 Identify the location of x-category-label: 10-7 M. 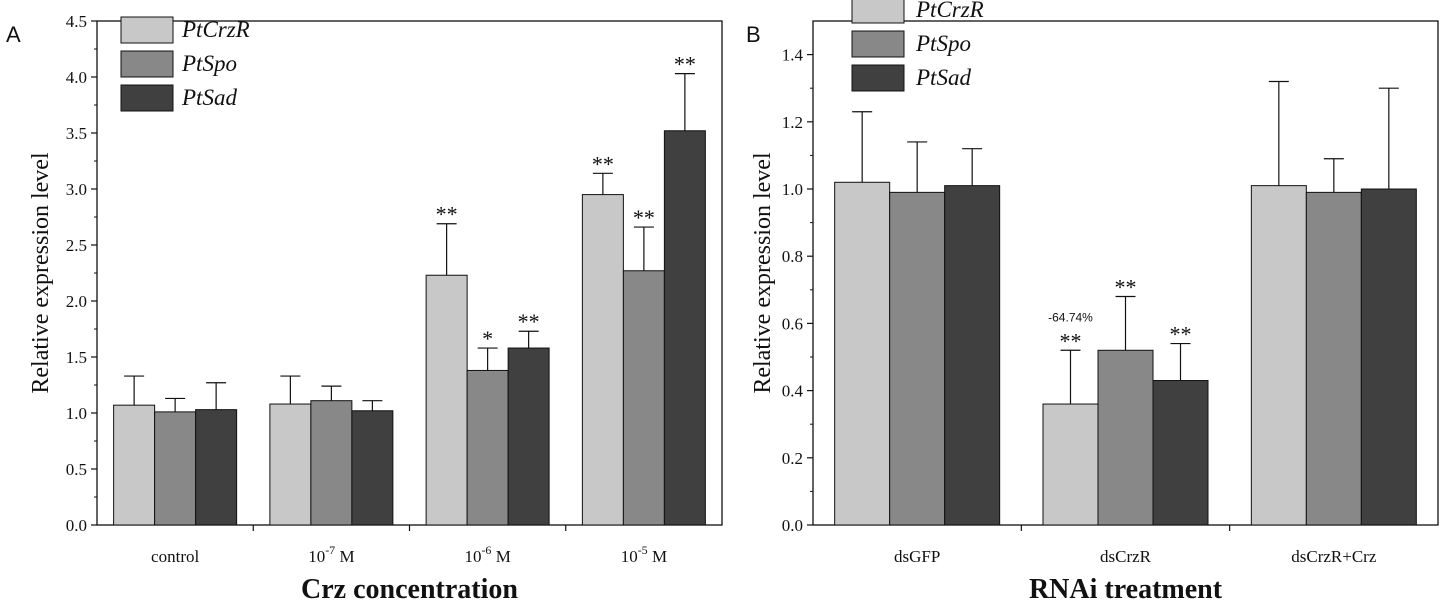
(331, 554).